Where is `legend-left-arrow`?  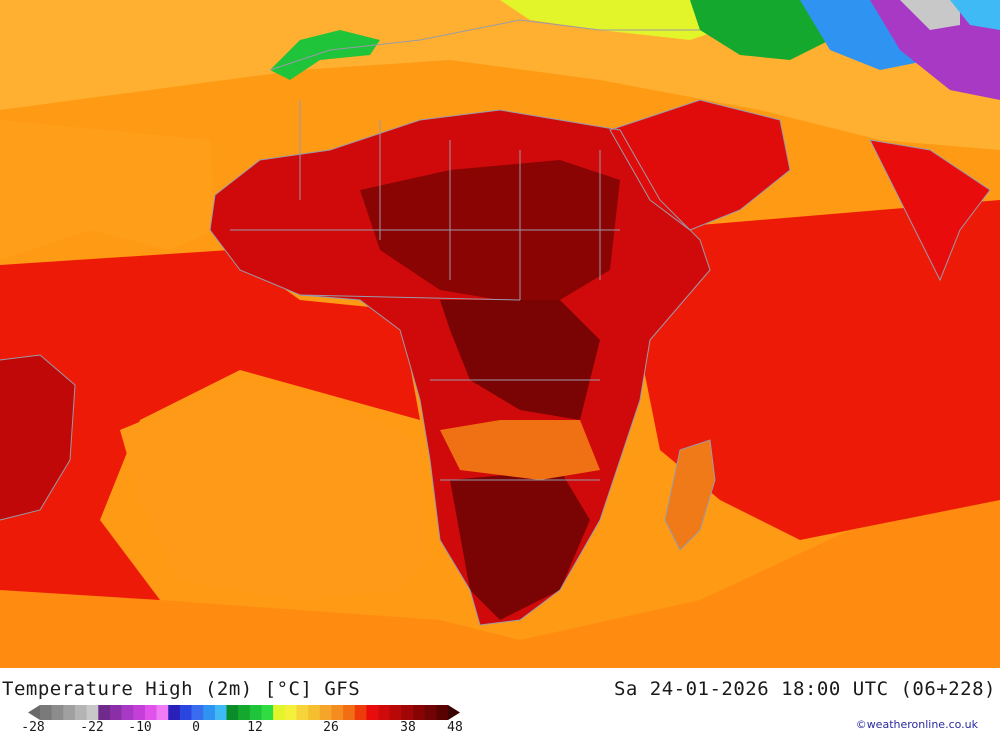 legend-left-arrow is located at coordinates (34, 712).